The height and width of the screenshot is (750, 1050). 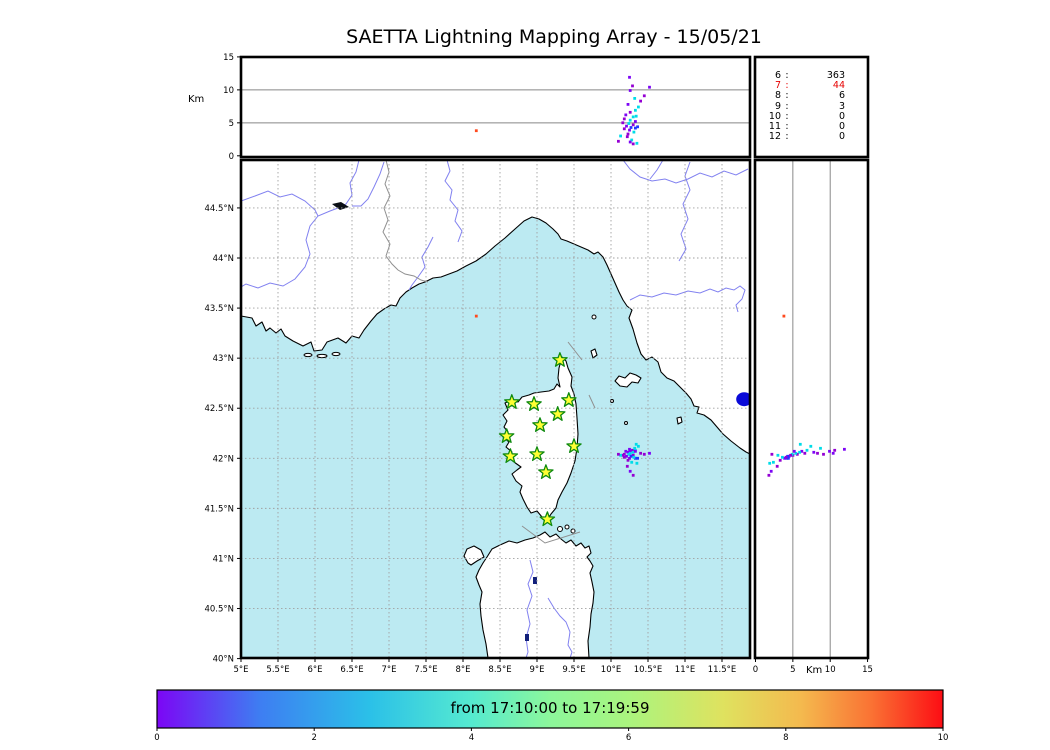 I want to click on station-count-cell: 0, so click(x=841, y=137).